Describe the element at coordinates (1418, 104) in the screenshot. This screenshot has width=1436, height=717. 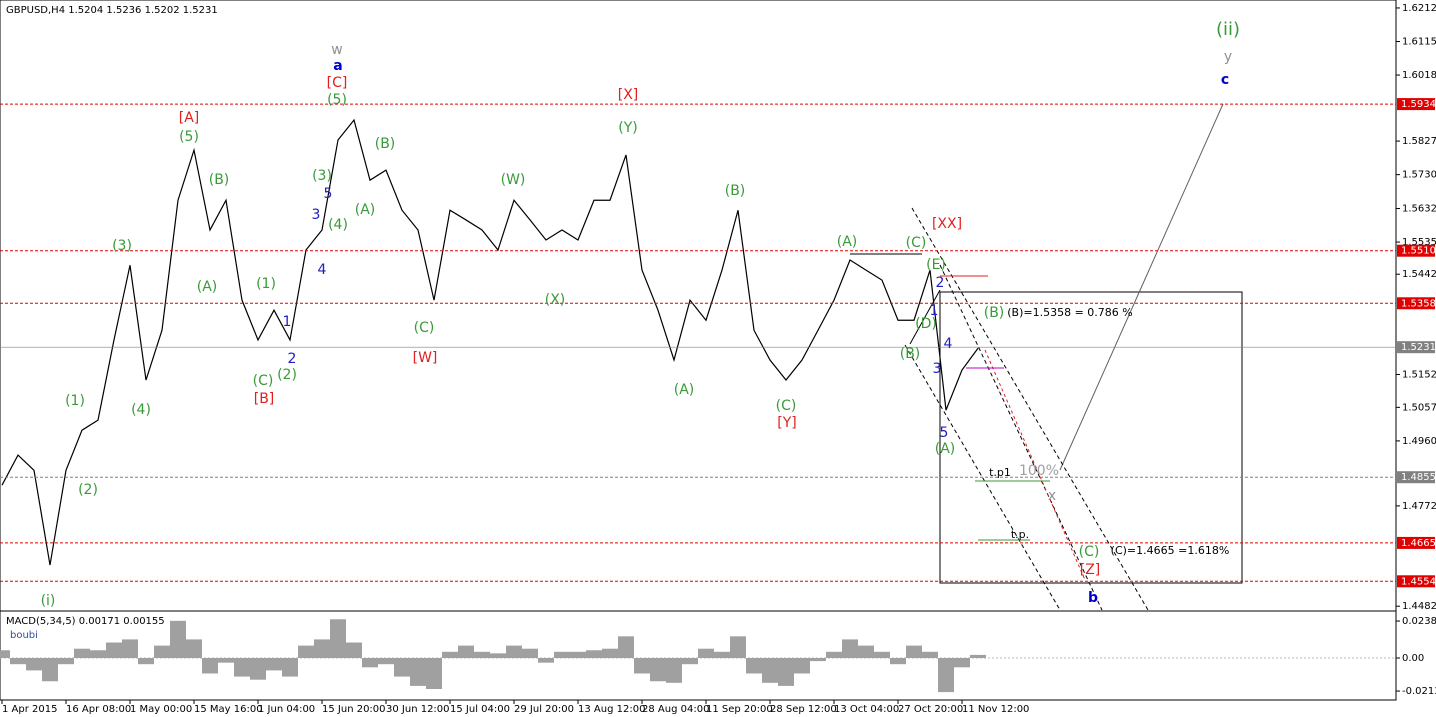
I see `level-label: 1.5934` at that location.